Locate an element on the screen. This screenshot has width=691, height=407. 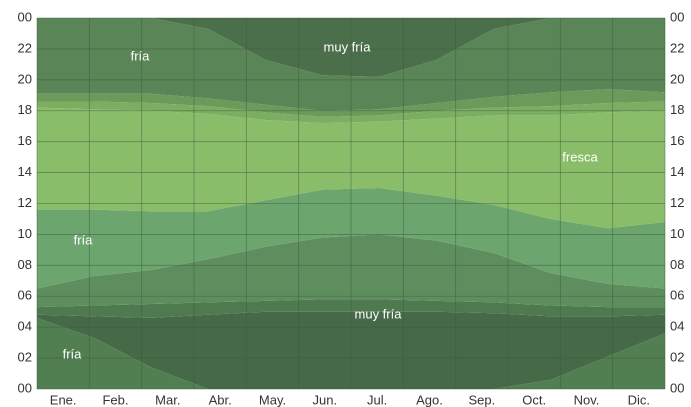
x-tick-label: Jul. is located at coordinates (377, 399).